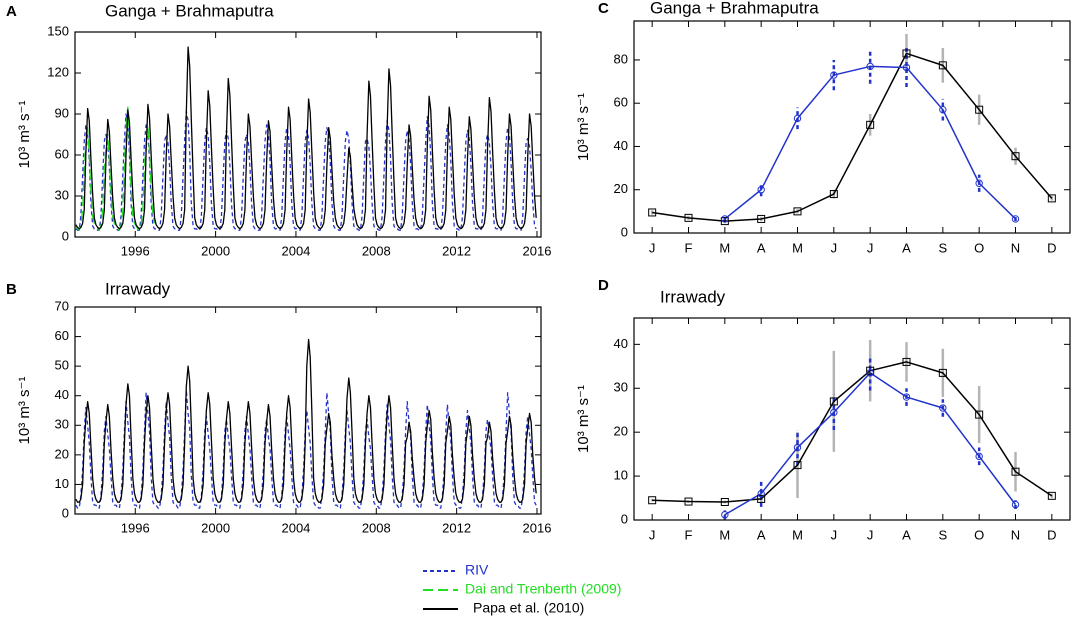 This screenshot has width=1084, height=625. Describe the element at coordinates (58, 71) in the screenshot. I see `y-tick-label: 120` at that location.